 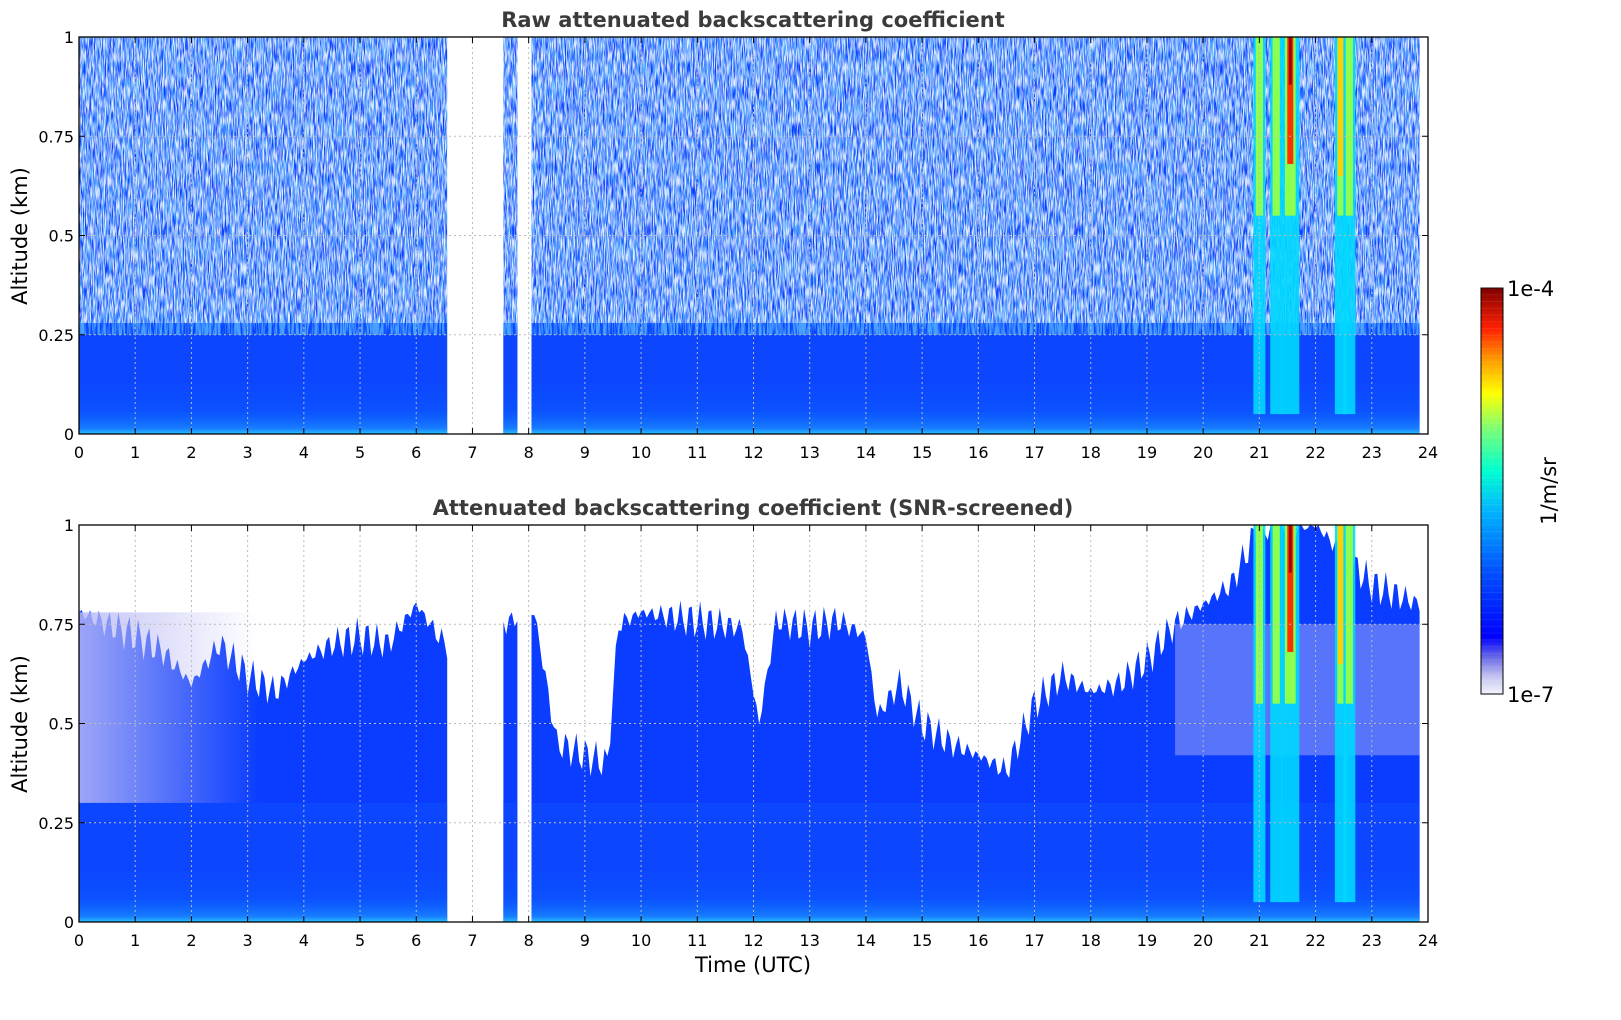 What do you see at coordinates (1492, 487) in the screenshot?
I see `colorbar-bands` at bounding box center [1492, 487].